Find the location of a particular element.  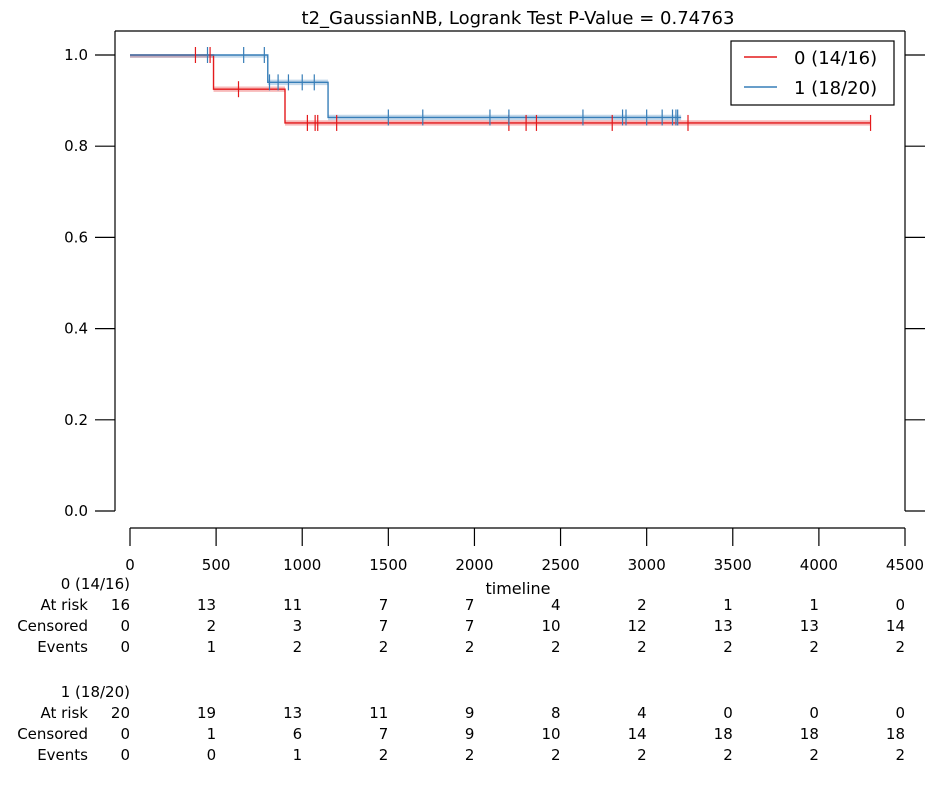

legend-box is located at coordinates (812, 73).